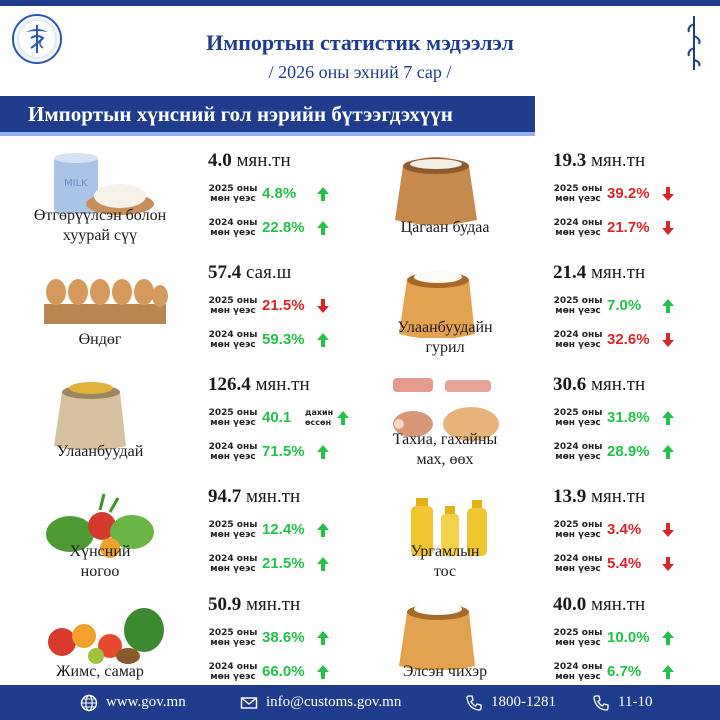 This screenshot has width=720, height=720. What do you see at coordinates (283, 227) in the screenshot?
I see `change-percent: 22.8%` at bounding box center [283, 227].